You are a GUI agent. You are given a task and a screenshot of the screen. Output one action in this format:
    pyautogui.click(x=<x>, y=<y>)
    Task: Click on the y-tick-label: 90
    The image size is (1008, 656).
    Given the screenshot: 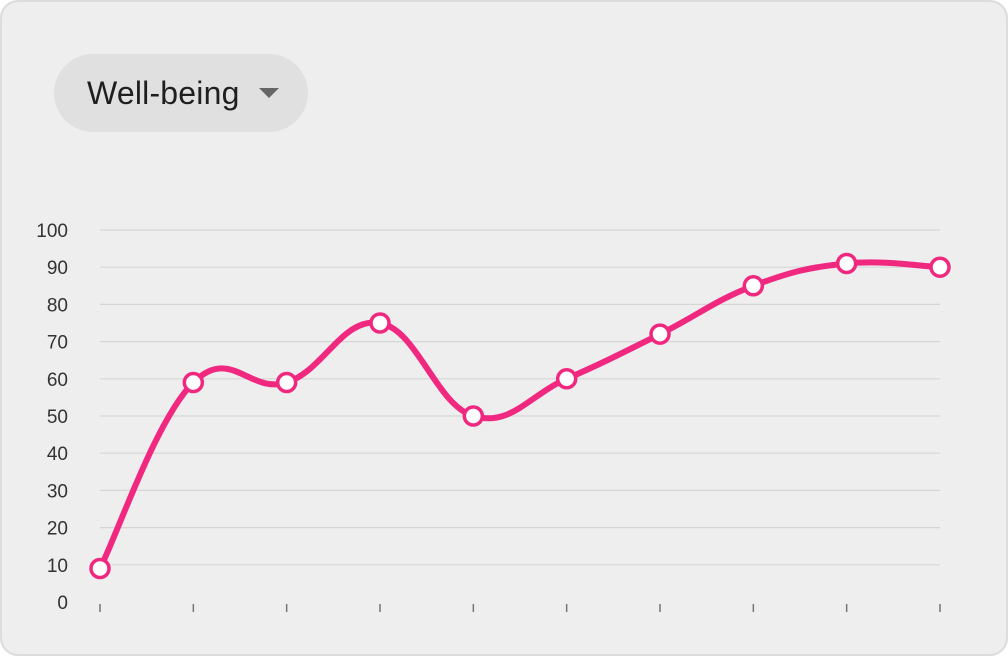 What is the action you would take?
    pyautogui.click(x=57, y=268)
    